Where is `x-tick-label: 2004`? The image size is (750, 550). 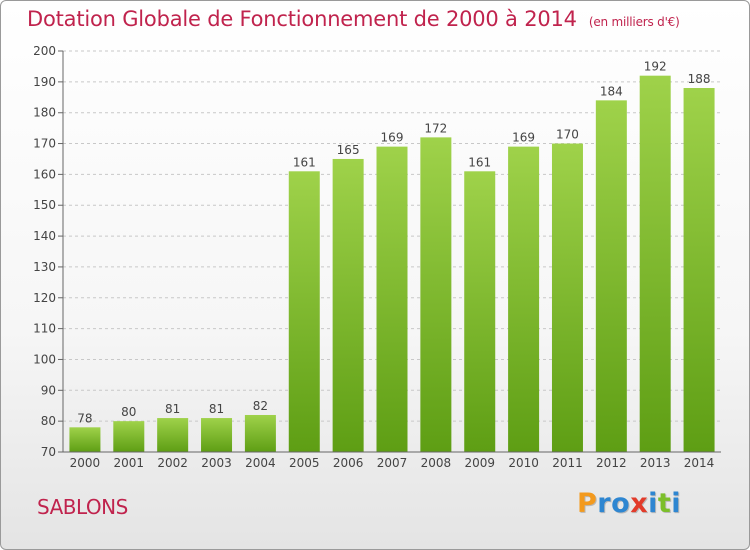
x-tick-label: 2004 is located at coordinates (260, 463).